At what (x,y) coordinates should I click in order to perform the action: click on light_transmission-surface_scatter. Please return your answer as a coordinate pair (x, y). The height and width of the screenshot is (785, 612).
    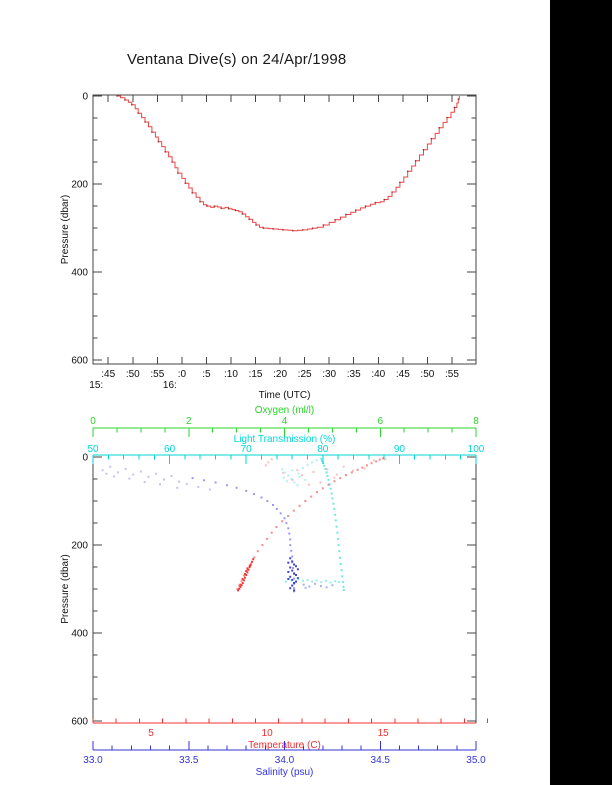
    Looking at the image, I should click on (299, 473).